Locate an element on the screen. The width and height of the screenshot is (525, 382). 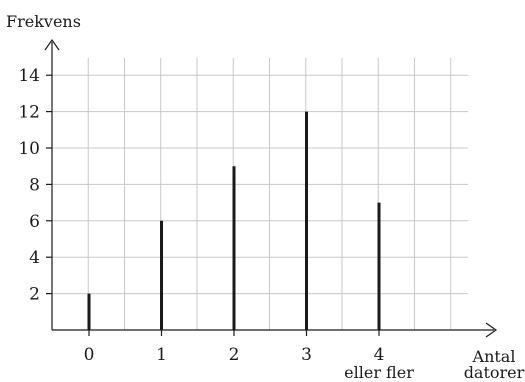
x-axis-arrow-icon is located at coordinates (491, 330).